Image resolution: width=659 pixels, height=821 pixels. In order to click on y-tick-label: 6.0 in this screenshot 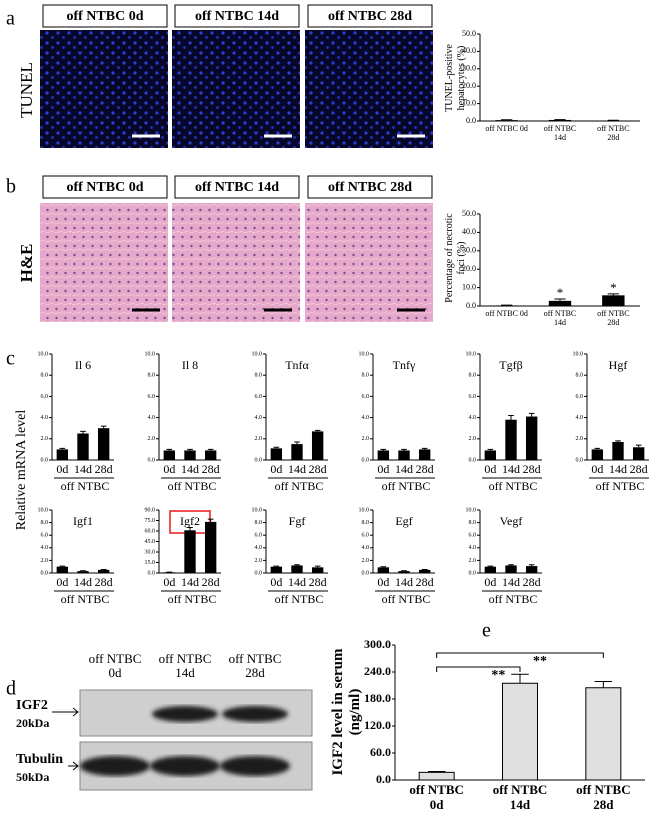, I will do `click(45, 536)`.